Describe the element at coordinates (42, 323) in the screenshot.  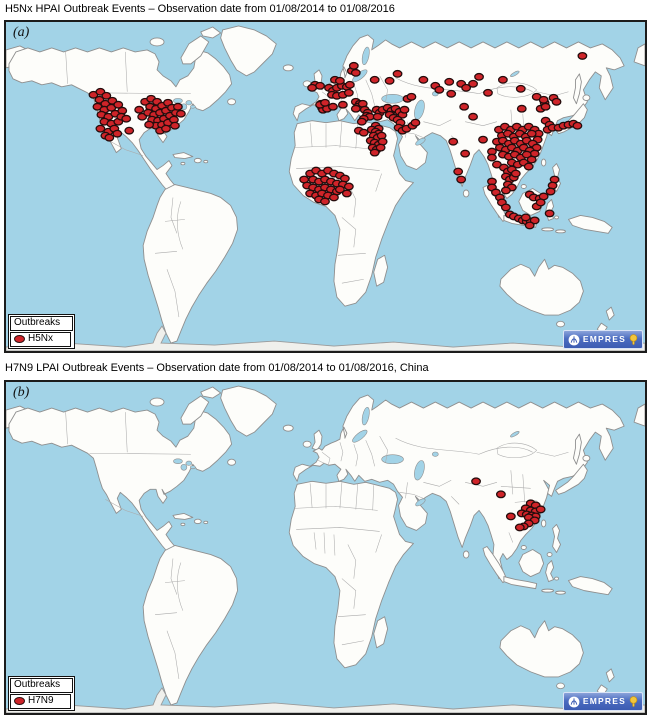
I see `legend-a-header: Outbreaks` at that location.